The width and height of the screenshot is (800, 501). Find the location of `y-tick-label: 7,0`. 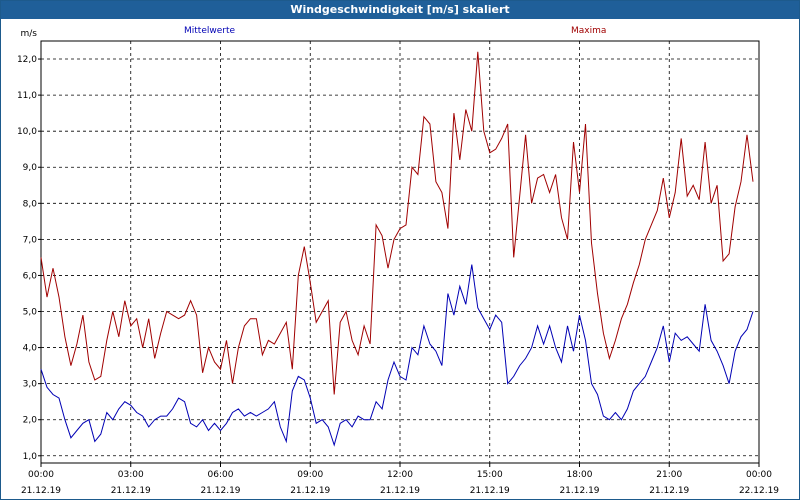

y-tick-label: 7,0 is located at coordinates (30, 240).